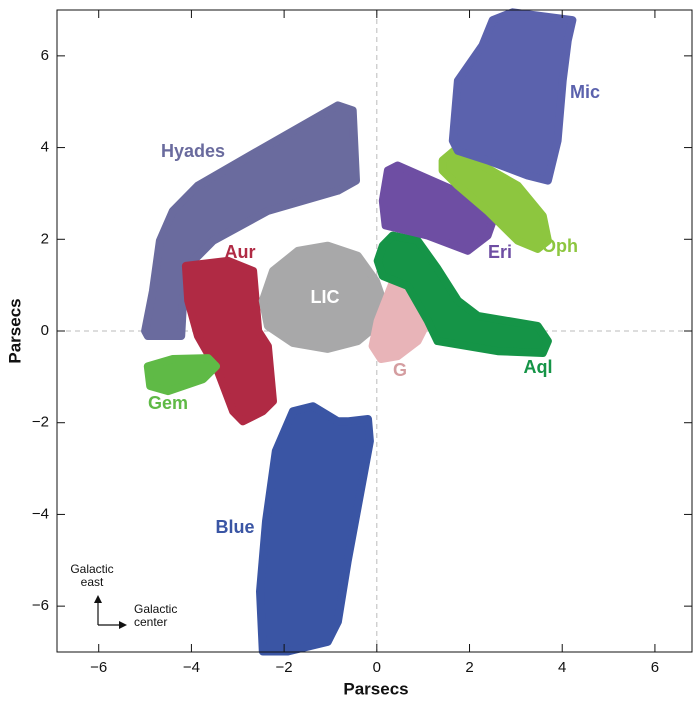 The height and width of the screenshot is (702, 693). I want to click on compass, so click(110, 612).